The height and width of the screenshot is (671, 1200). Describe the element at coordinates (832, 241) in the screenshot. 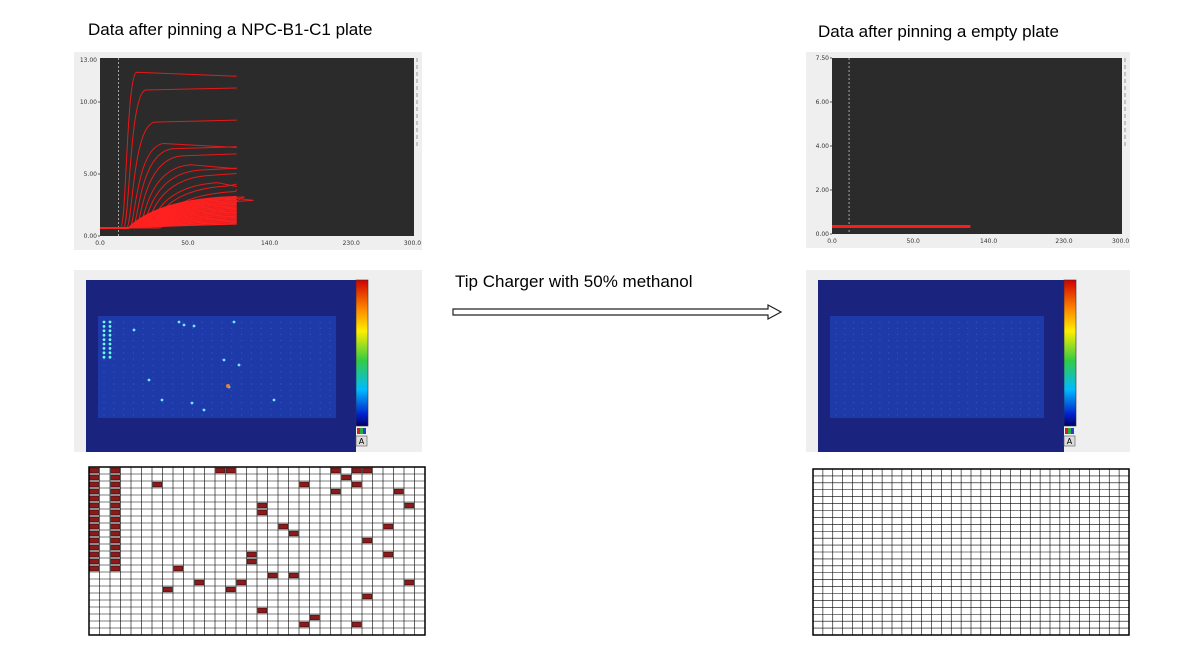

I see `x-tick-label: 0.0` at that location.